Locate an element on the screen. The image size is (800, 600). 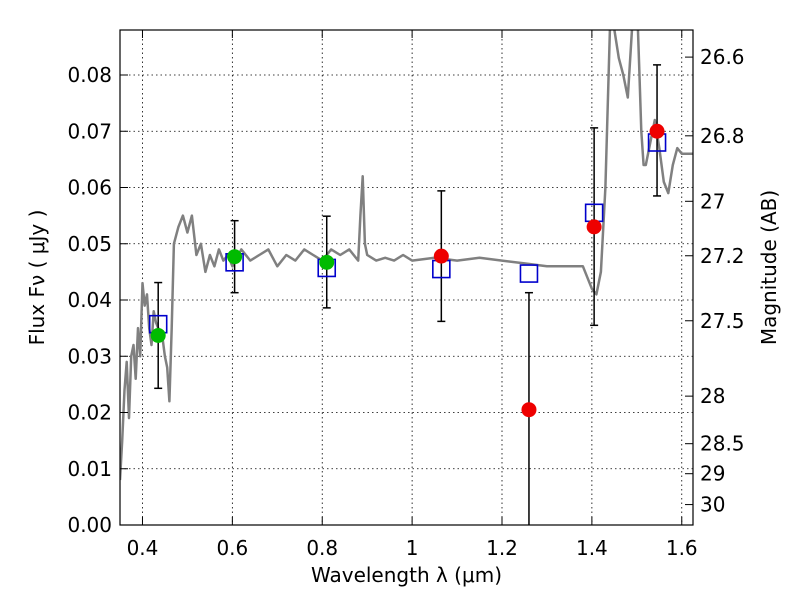
model-box is located at coordinates (529, 273).